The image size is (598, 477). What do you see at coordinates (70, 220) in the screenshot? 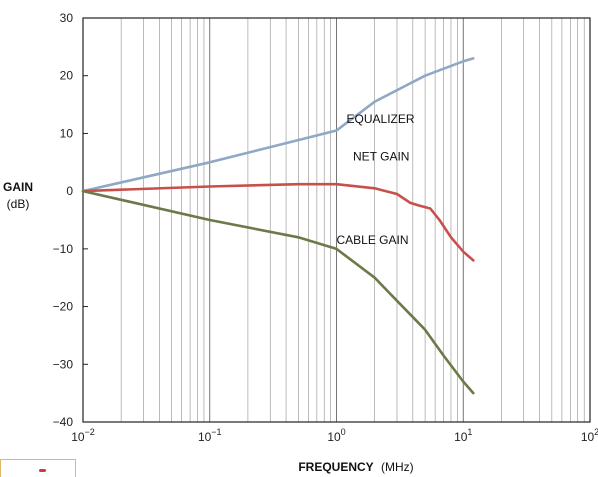
I see `y-tick-labels: 30 20 10 0 −10 −20 −30 −40` at bounding box center [70, 220].